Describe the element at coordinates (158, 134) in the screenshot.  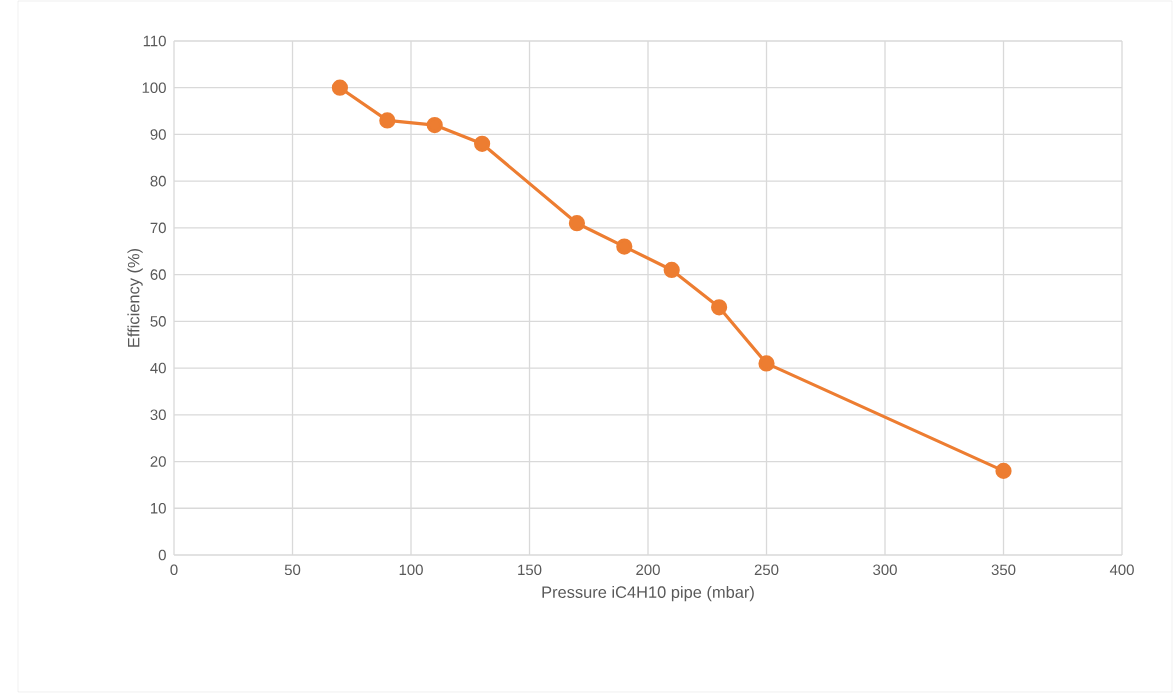
I see `y-tick-label: 90` at that location.